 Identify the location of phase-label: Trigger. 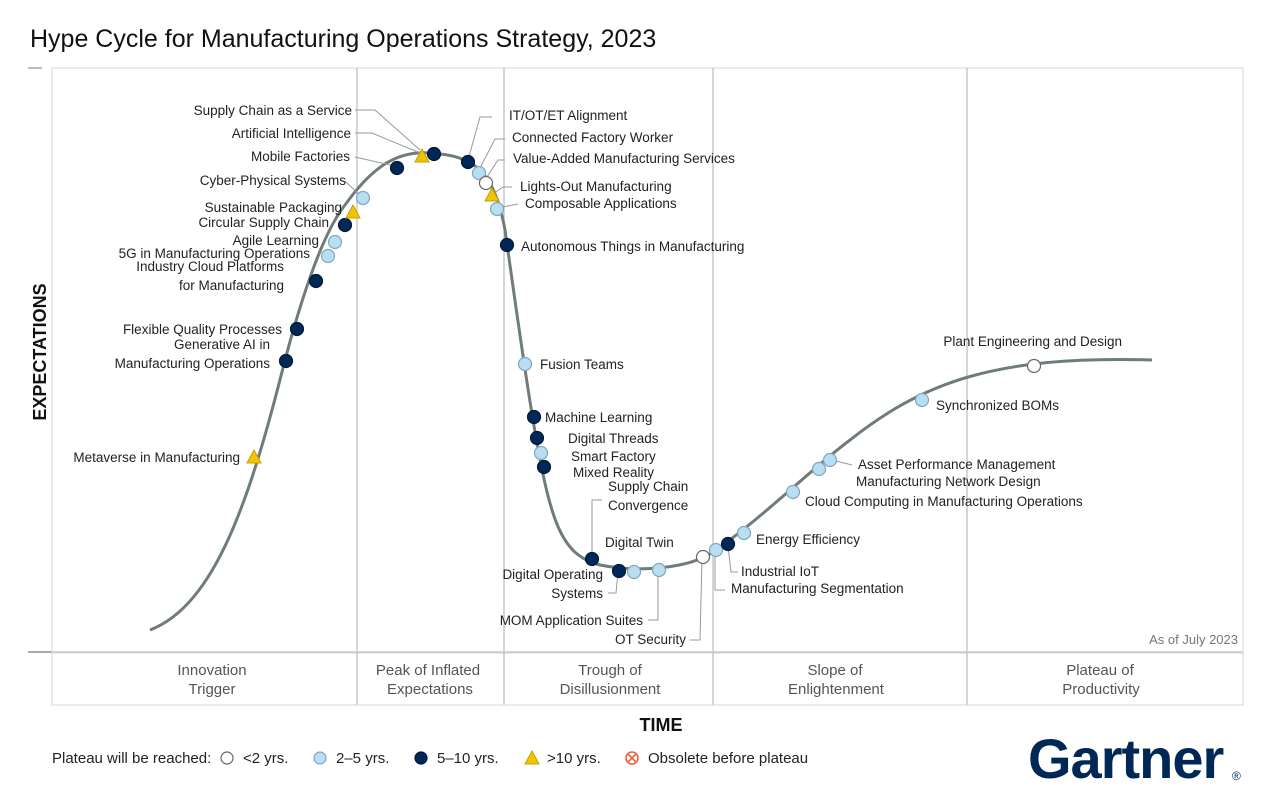
(212, 689).